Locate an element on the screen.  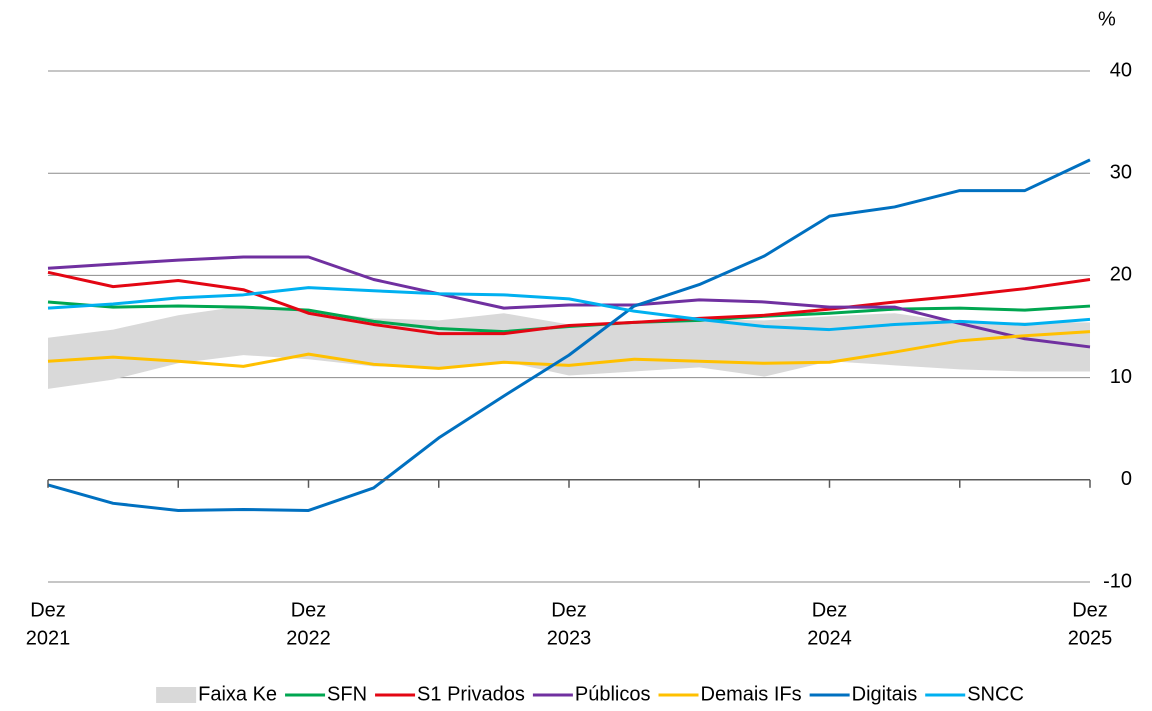
legend-label: SNCC is located at coordinates (995, 694).